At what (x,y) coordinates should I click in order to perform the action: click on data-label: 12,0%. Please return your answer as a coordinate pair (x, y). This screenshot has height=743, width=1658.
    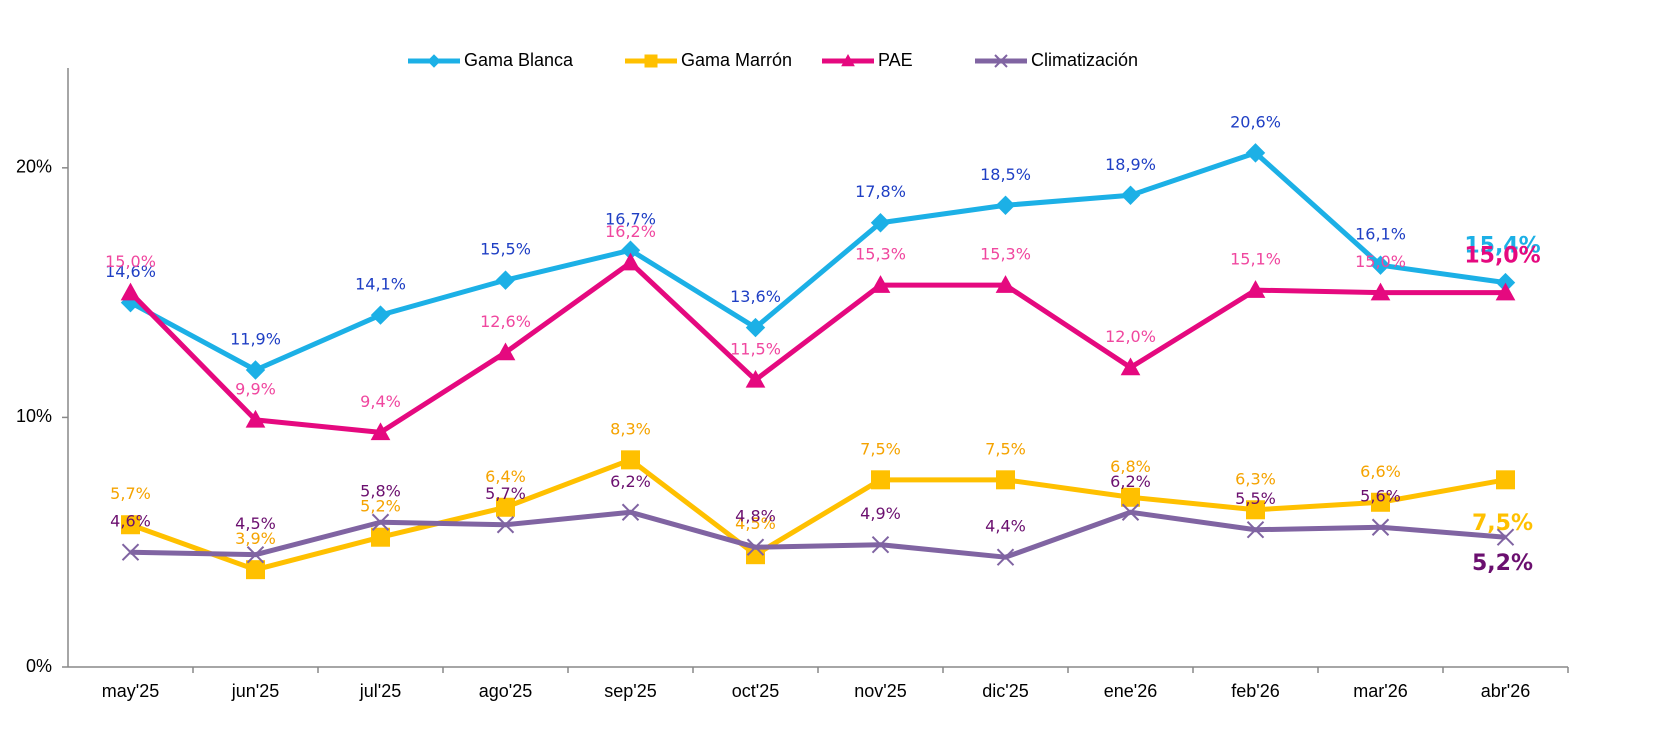
    Looking at the image, I should click on (1130, 336).